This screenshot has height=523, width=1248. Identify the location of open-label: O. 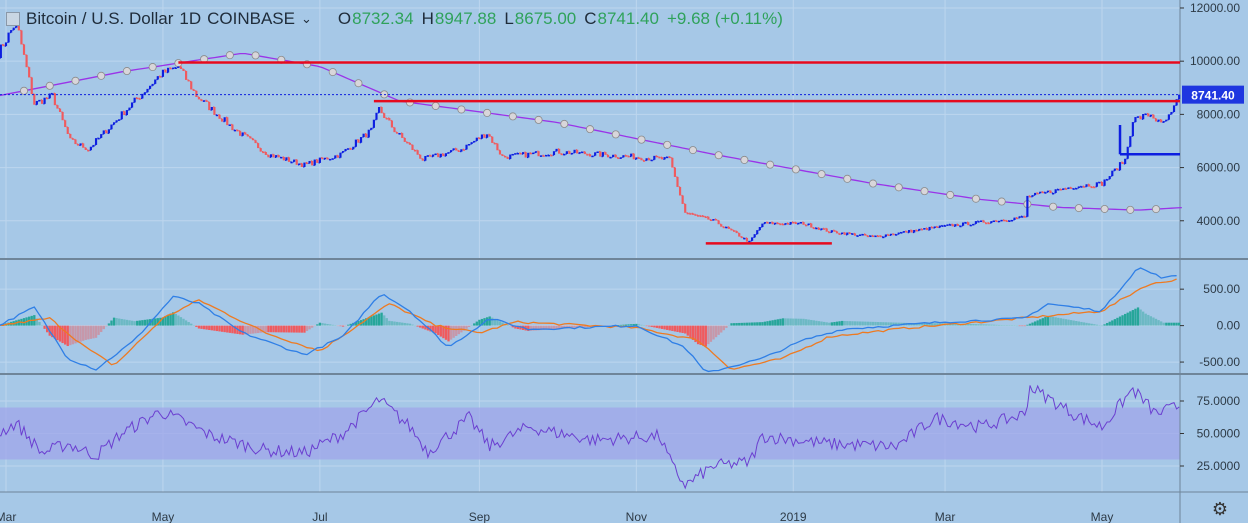
(344, 18).